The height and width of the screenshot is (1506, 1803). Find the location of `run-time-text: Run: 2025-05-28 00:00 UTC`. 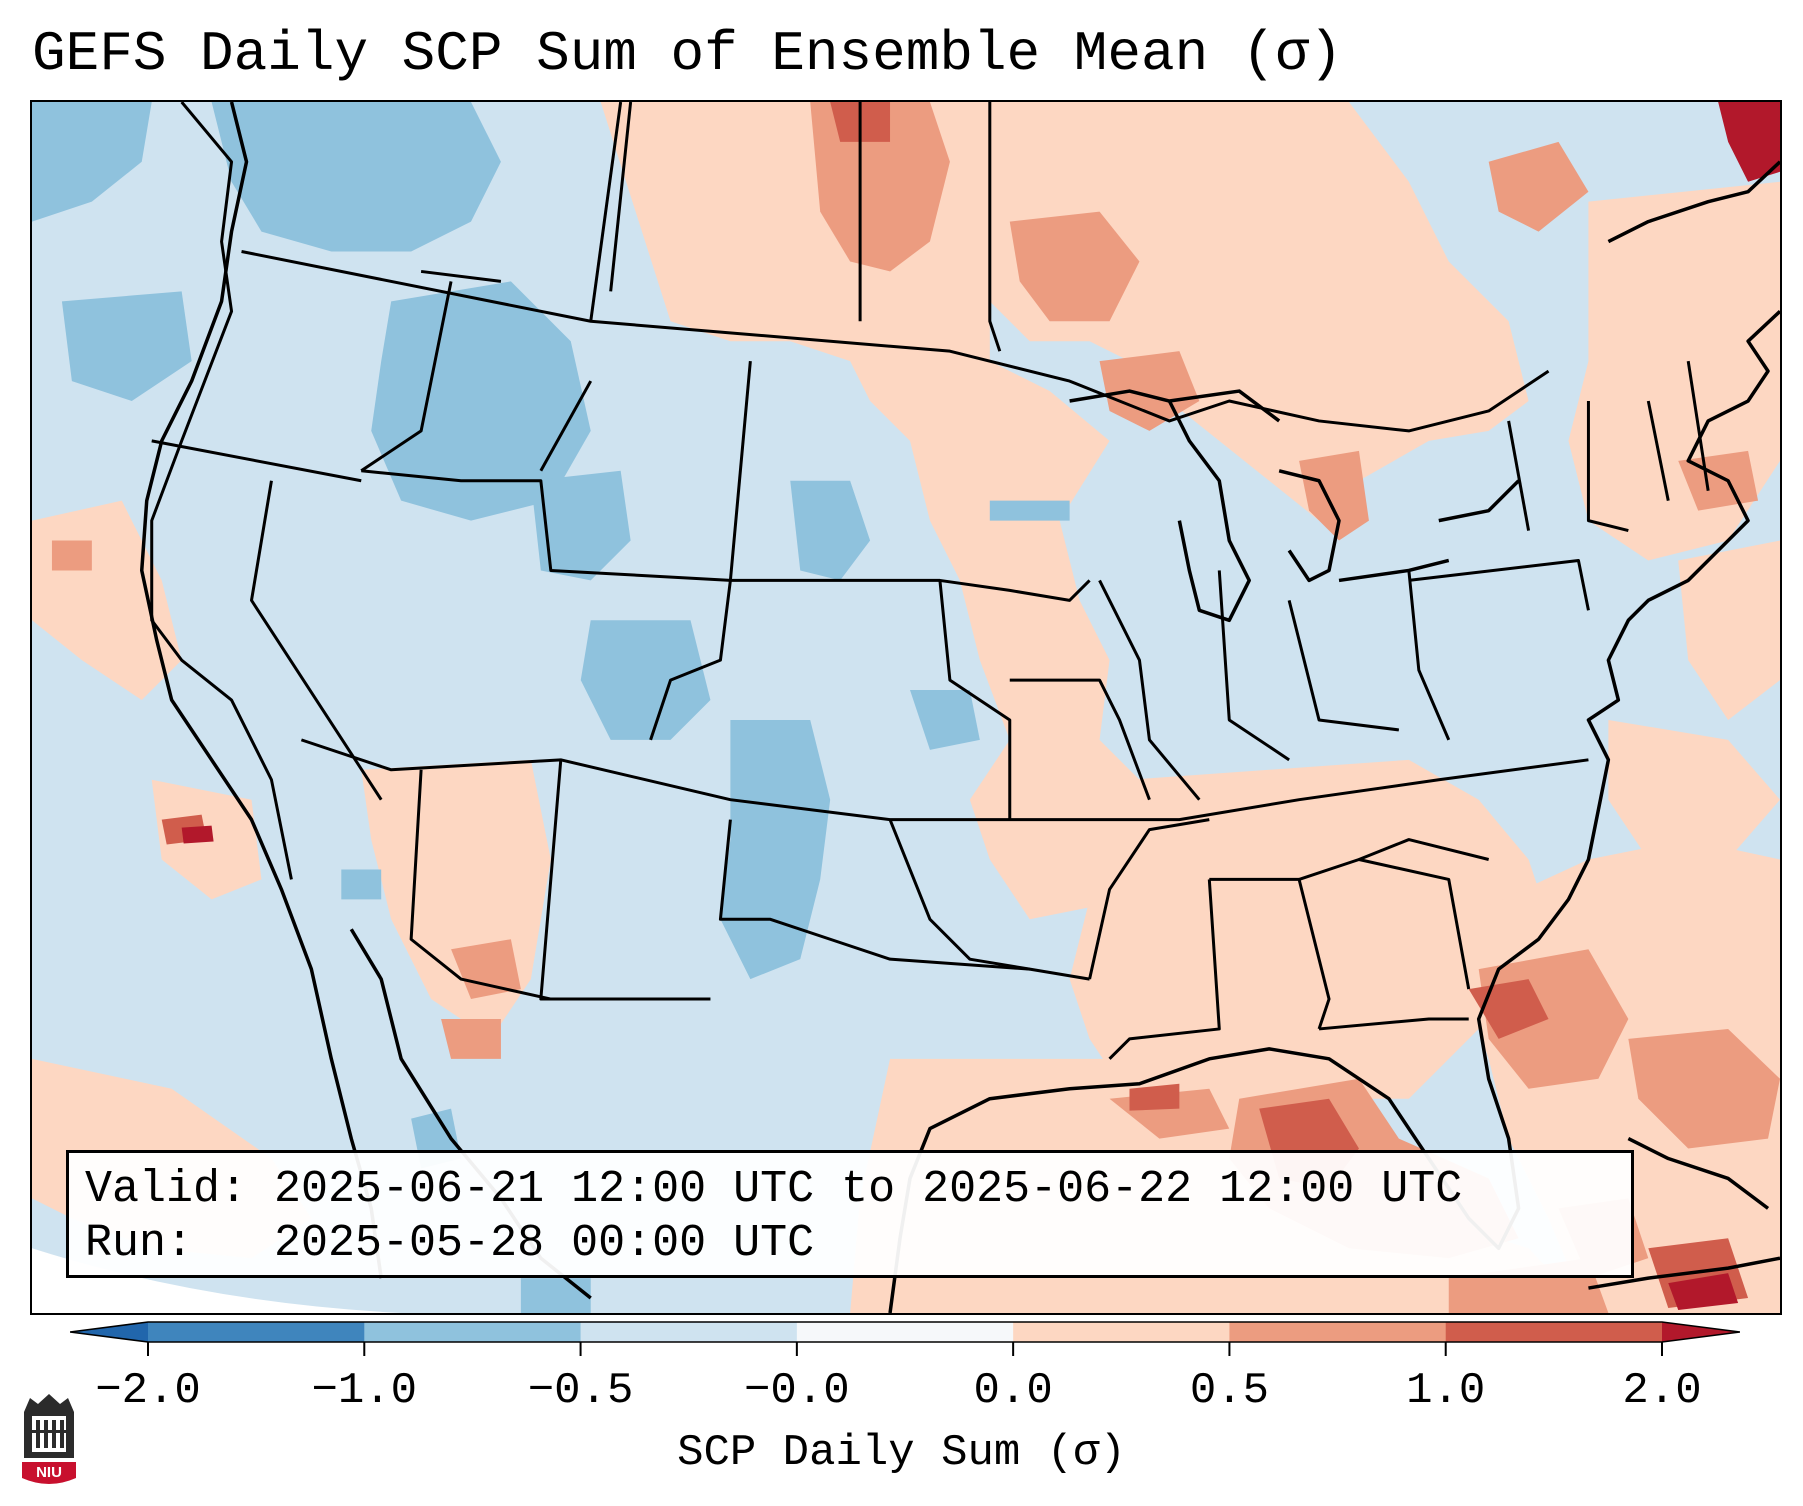

run-time-text: Run: 2025-05-28 00:00 UTC is located at coordinates (450, 1243).